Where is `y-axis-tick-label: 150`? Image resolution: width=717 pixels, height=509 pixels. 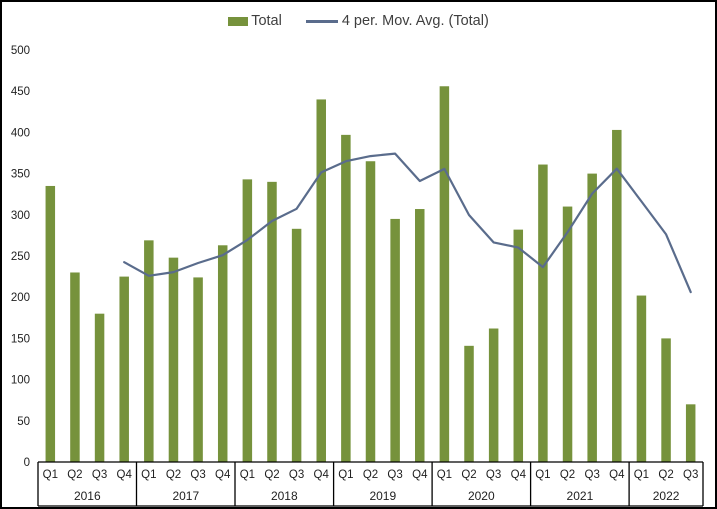 y-axis-tick-label: 150 is located at coordinates (20, 339).